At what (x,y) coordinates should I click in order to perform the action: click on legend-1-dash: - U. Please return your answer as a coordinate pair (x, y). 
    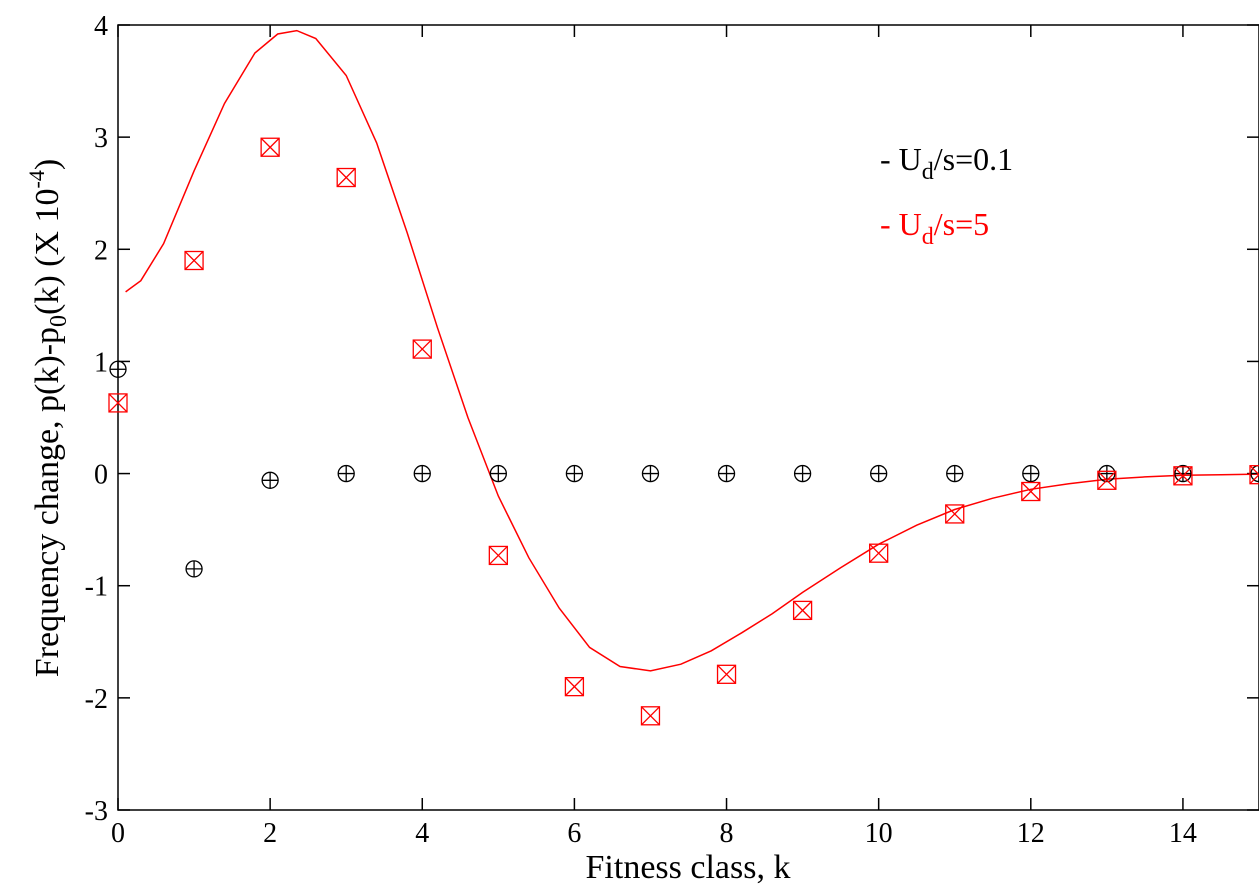
    Looking at the image, I should click on (901, 159).